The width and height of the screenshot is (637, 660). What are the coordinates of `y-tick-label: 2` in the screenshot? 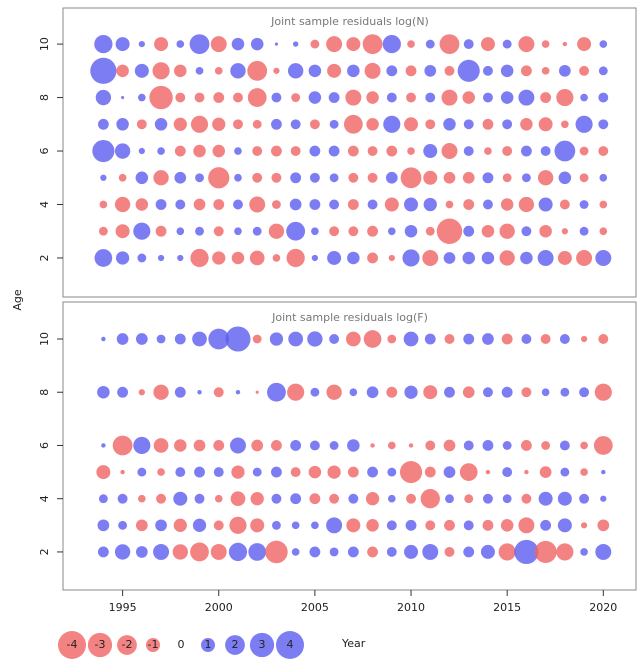 It's located at (44, 257).